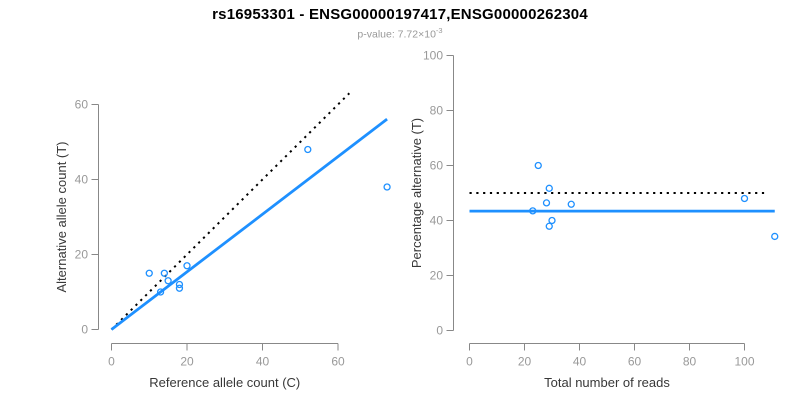 This screenshot has height=400, width=800. Describe the element at coordinates (744, 362) in the screenshot. I see `x-tick-label: 100` at that location.